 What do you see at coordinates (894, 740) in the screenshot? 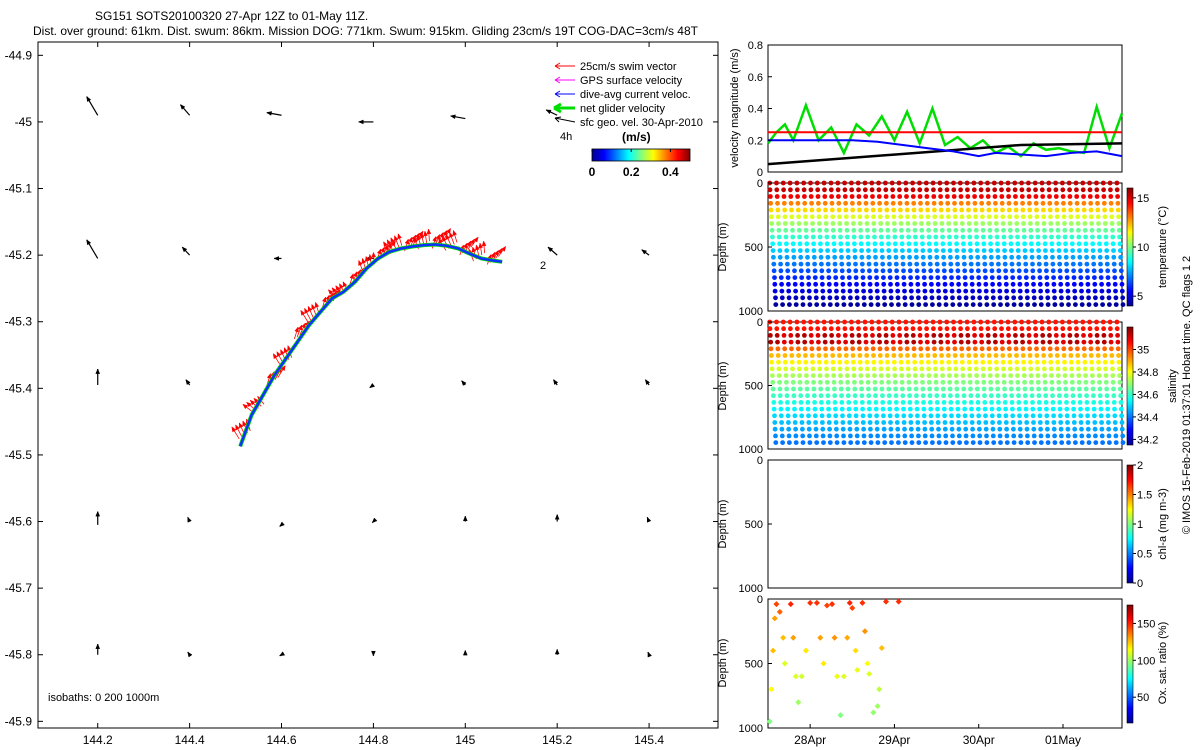
I see `time-x-tick-label: 29Apr` at bounding box center [894, 740].